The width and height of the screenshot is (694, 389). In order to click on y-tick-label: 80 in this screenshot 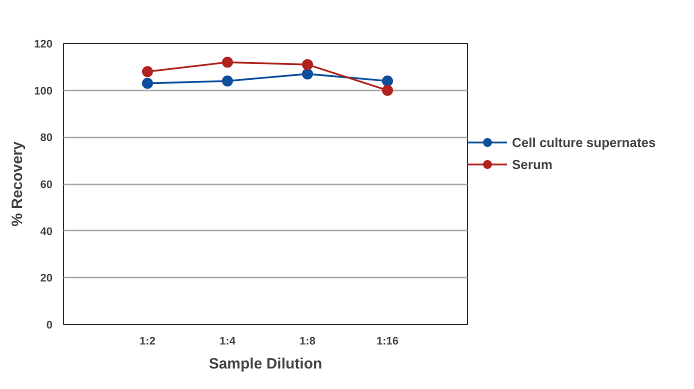, I will do `click(46, 138)`.